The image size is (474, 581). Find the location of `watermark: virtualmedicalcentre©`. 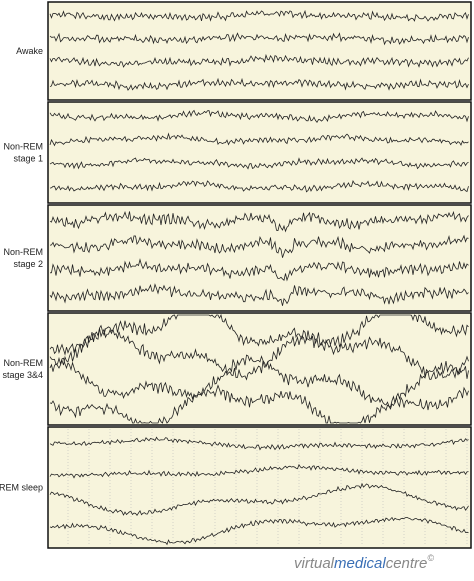

watermark: virtualmedicalcentre© is located at coordinates (364, 562).